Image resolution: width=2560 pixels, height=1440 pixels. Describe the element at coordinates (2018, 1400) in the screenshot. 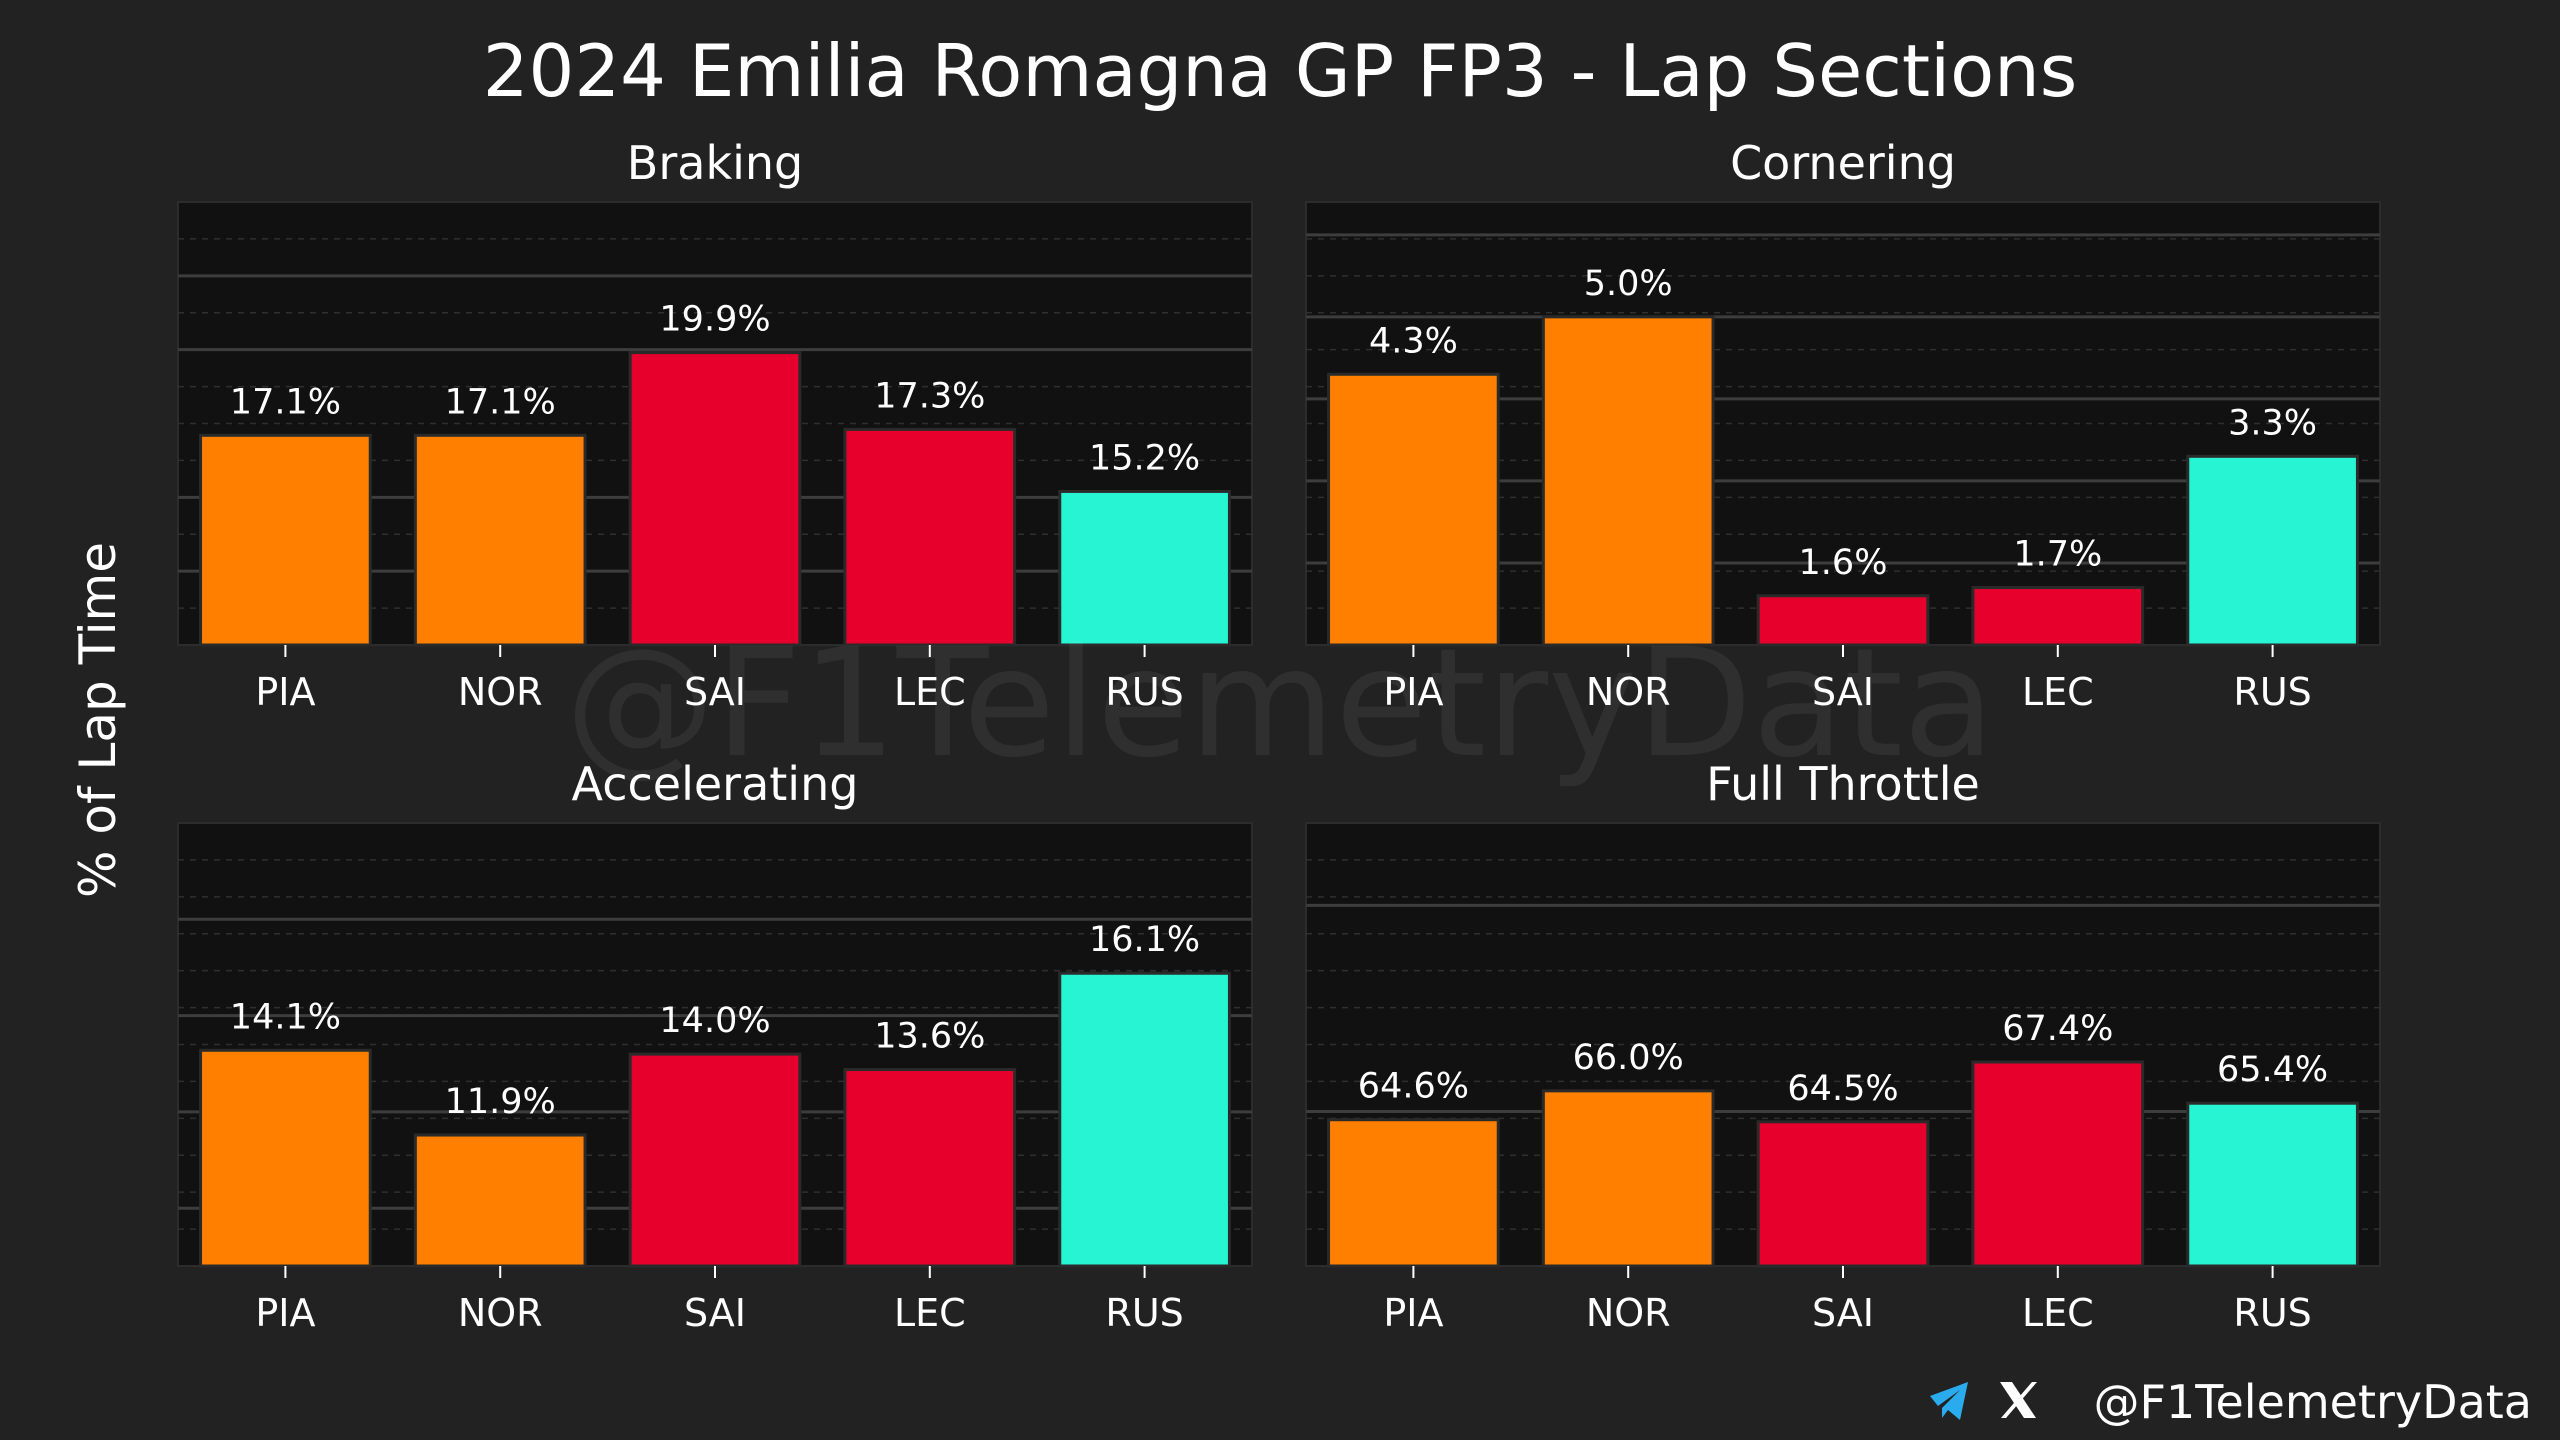

I see `x-icon` at that location.